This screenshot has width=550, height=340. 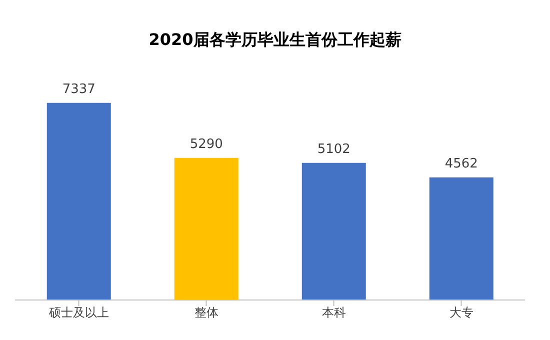 I want to click on data-label: 5102, so click(x=333, y=149).